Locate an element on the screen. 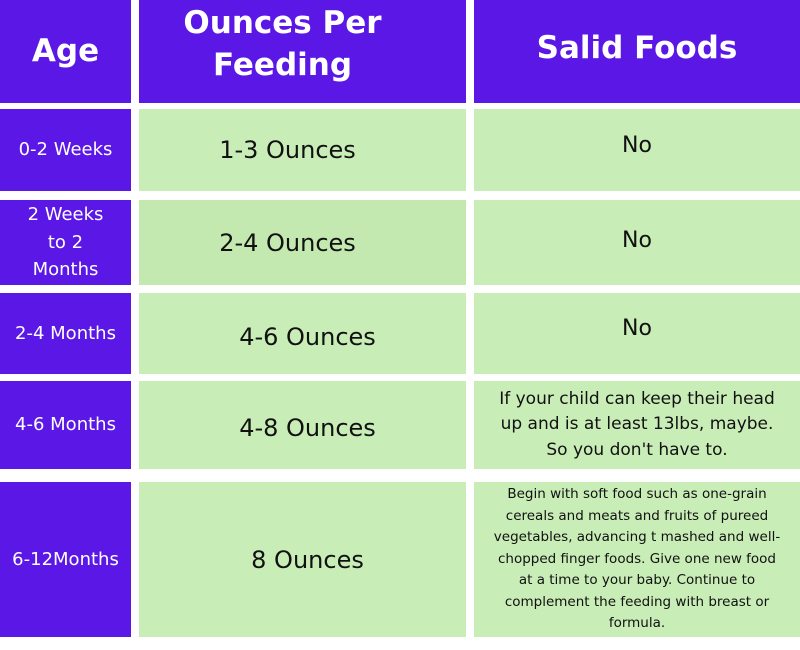 The image size is (800, 650). ounces-cell: 4-8 Ounces is located at coordinates (302, 425).